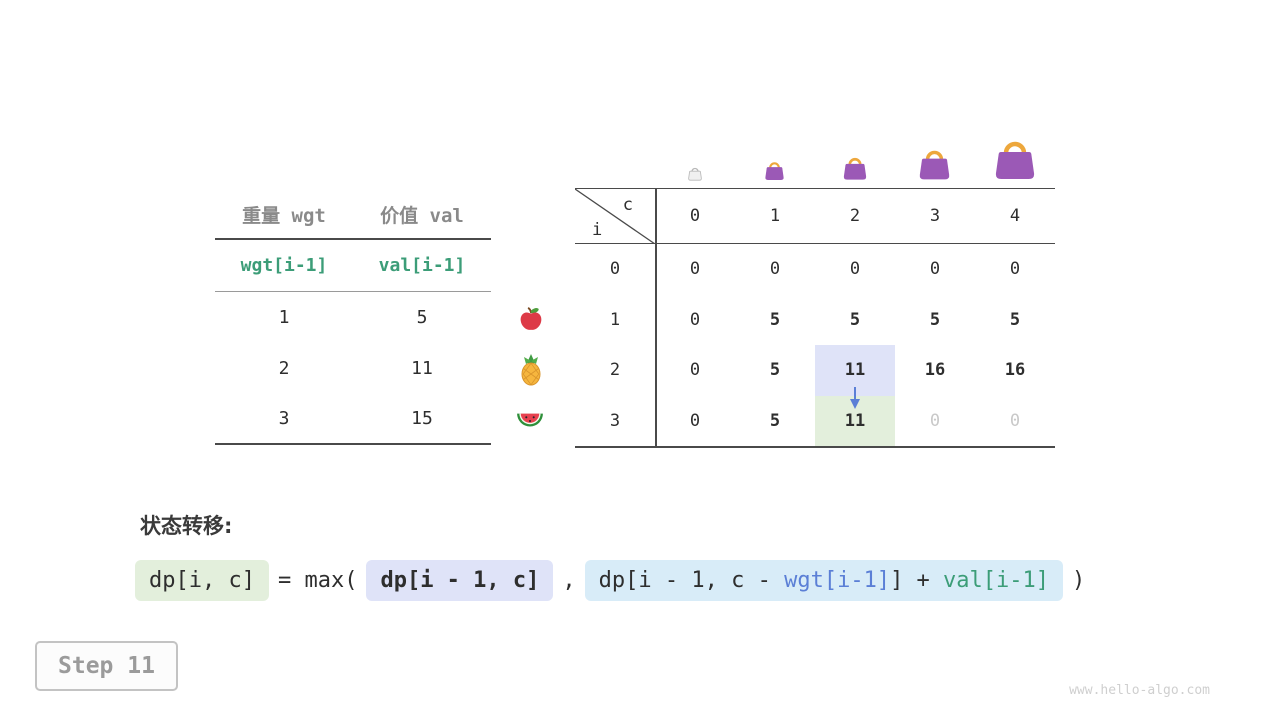  I want to click on pineapple-icon, so click(531, 372).